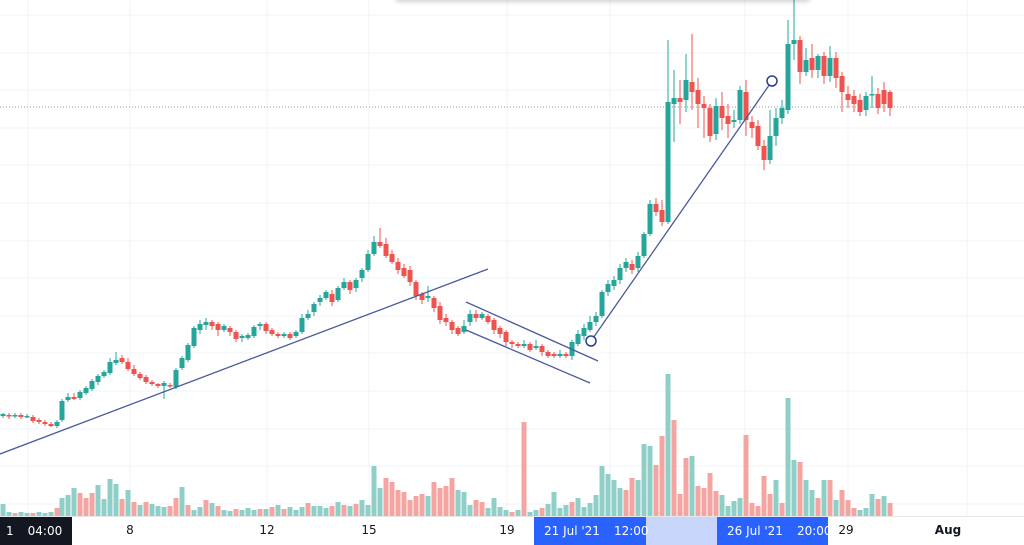  What do you see at coordinates (36, 531) in the screenshot?
I see `time-tag-left: 1 04:00` at bounding box center [36, 531].